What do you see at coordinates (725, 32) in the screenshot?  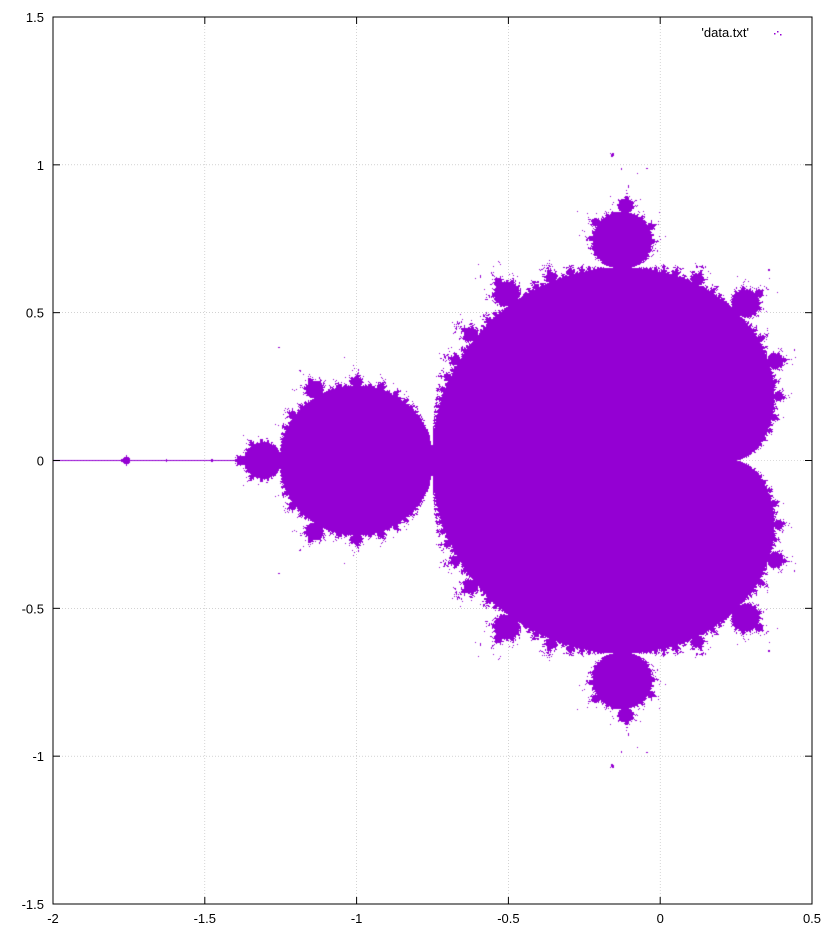 I see `legend-entry-label: 'data.txt'` at bounding box center [725, 32].